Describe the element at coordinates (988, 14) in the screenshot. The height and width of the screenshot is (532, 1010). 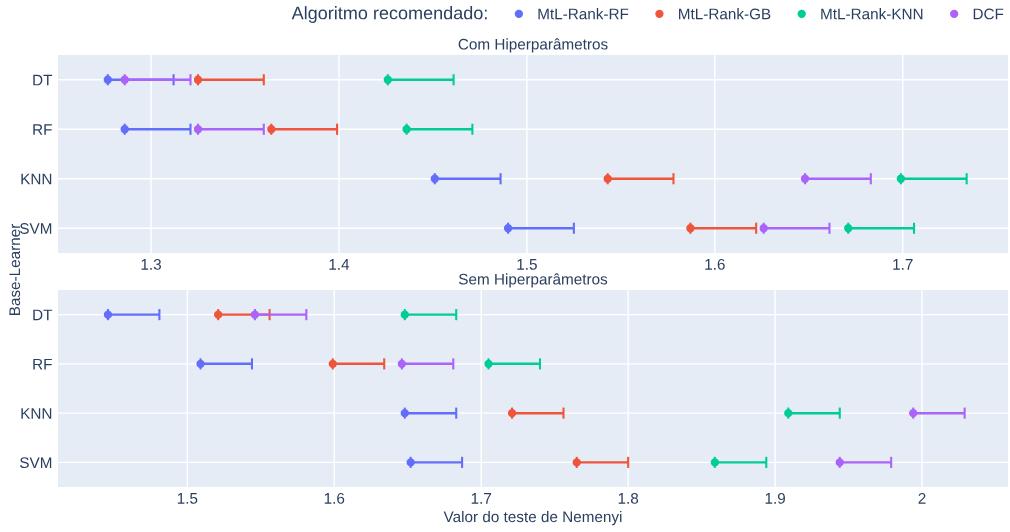
I see `legend-label: DCF` at that location.